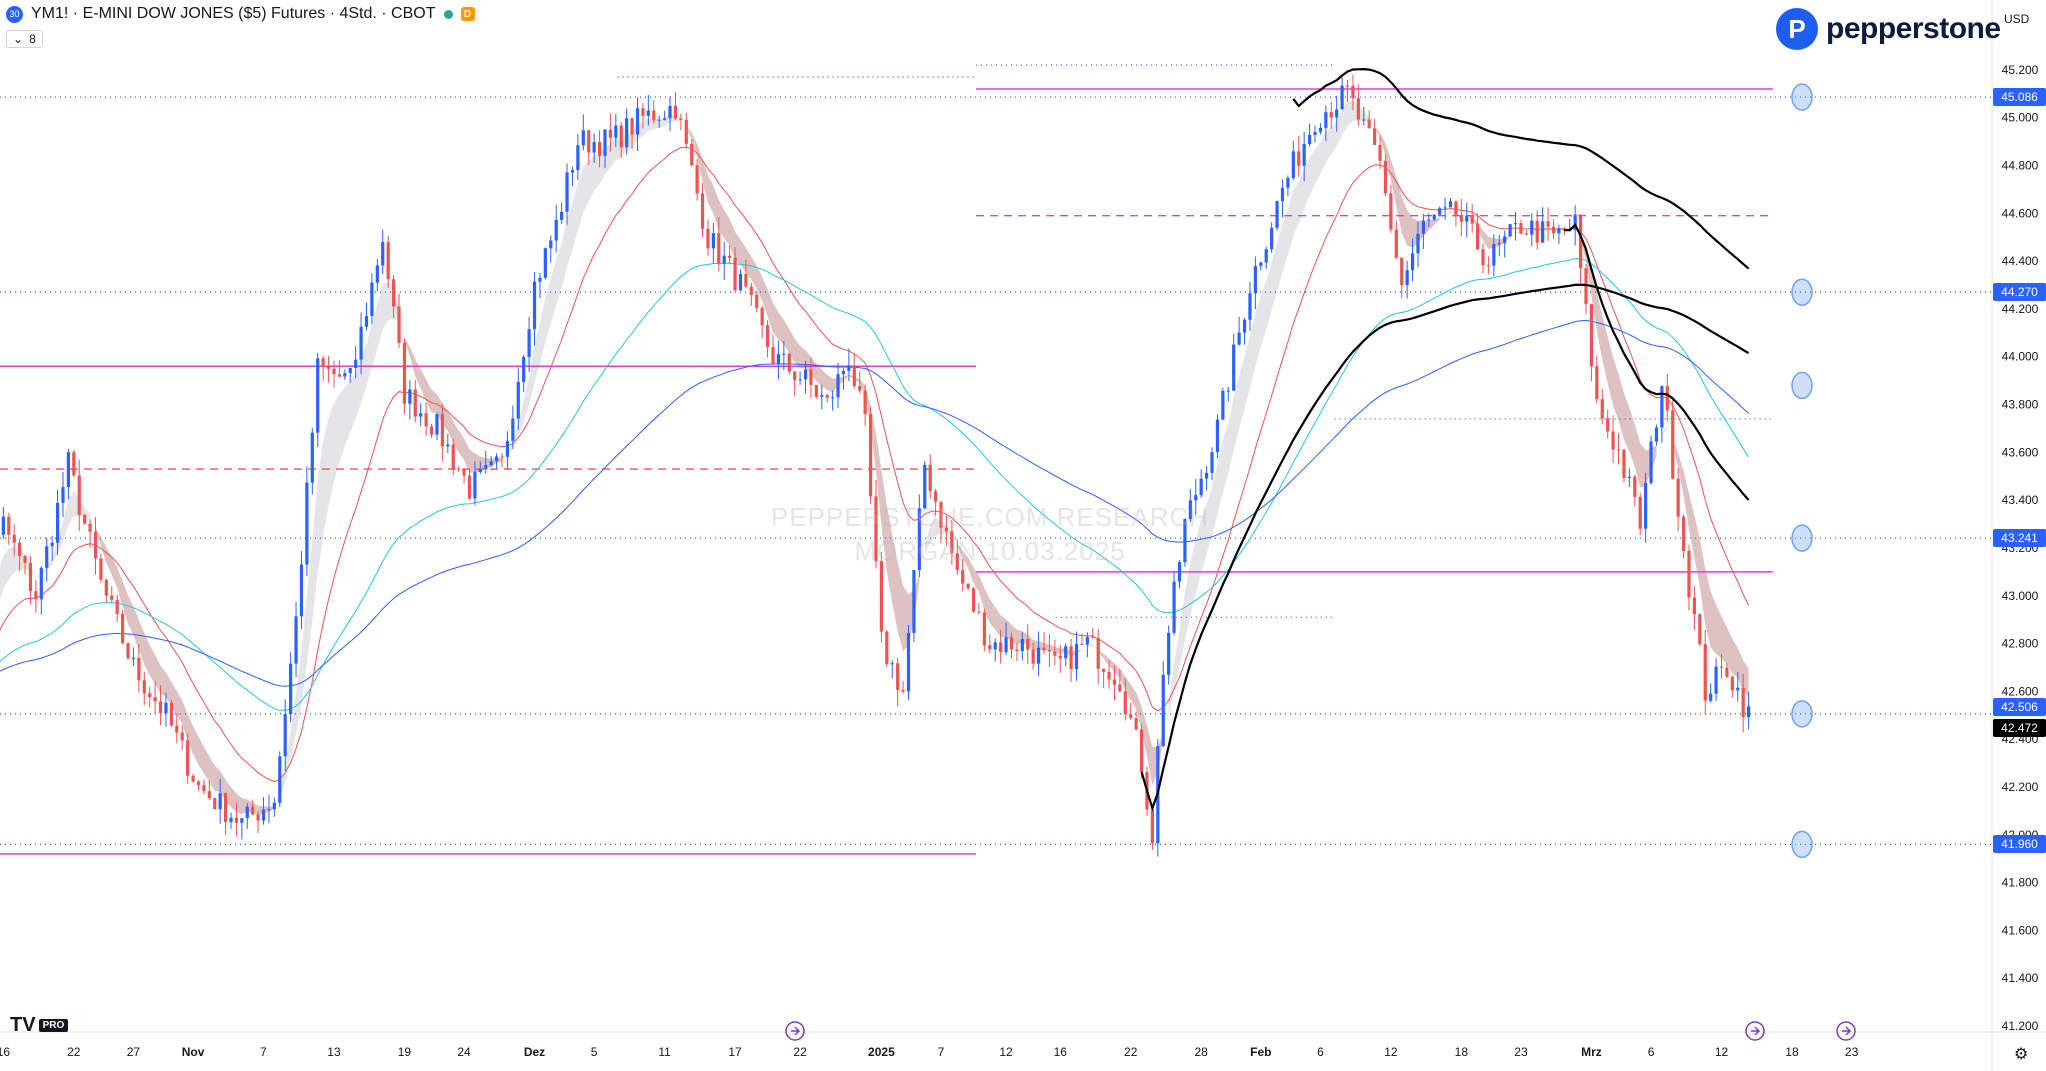 Image resolution: width=2046 pixels, height=1071 pixels. Describe the element at coordinates (594, 1052) in the screenshot. I see `x-tick-label: 5` at that location.